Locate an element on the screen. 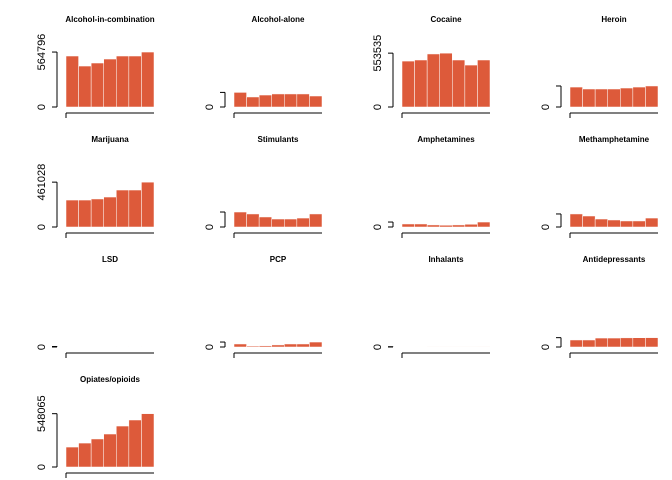 This screenshot has width=672, height=480. y-tick-label: 461028 is located at coordinates (42, 182).